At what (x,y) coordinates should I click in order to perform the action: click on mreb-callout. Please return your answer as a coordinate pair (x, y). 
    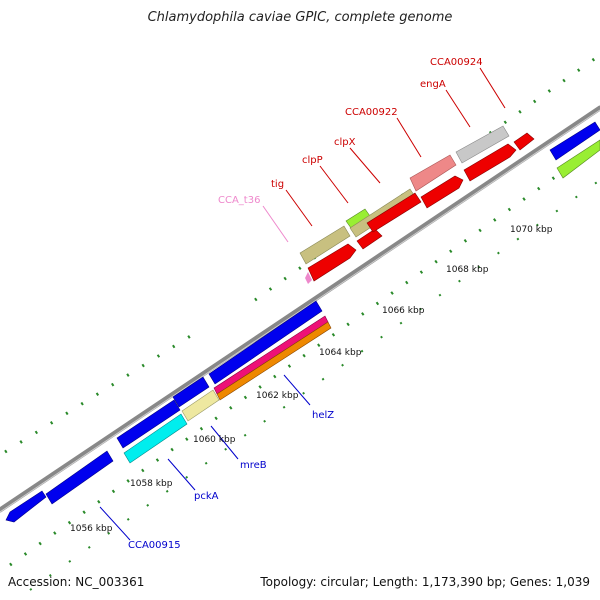
    Looking at the image, I should click on (224, 442).